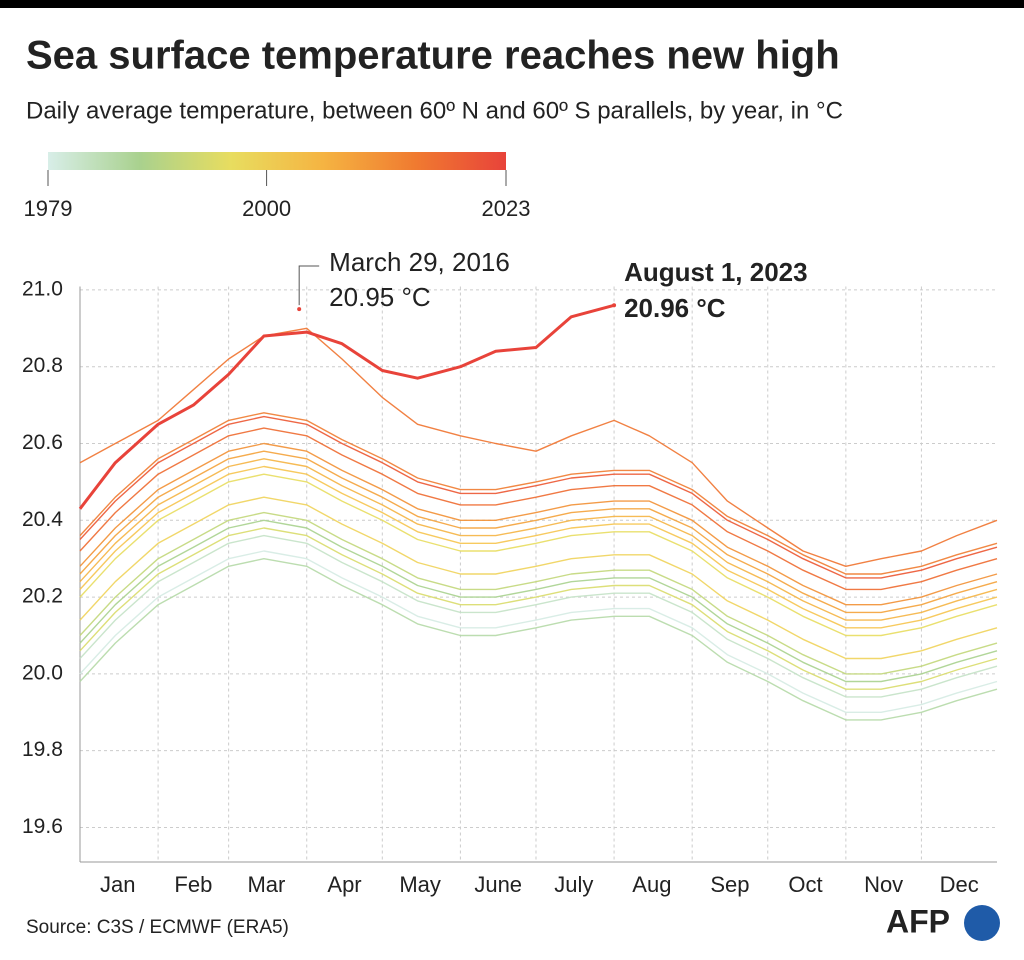 The image size is (1024, 960). I want to click on y-tick-label: 20.0, so click(42, 672).